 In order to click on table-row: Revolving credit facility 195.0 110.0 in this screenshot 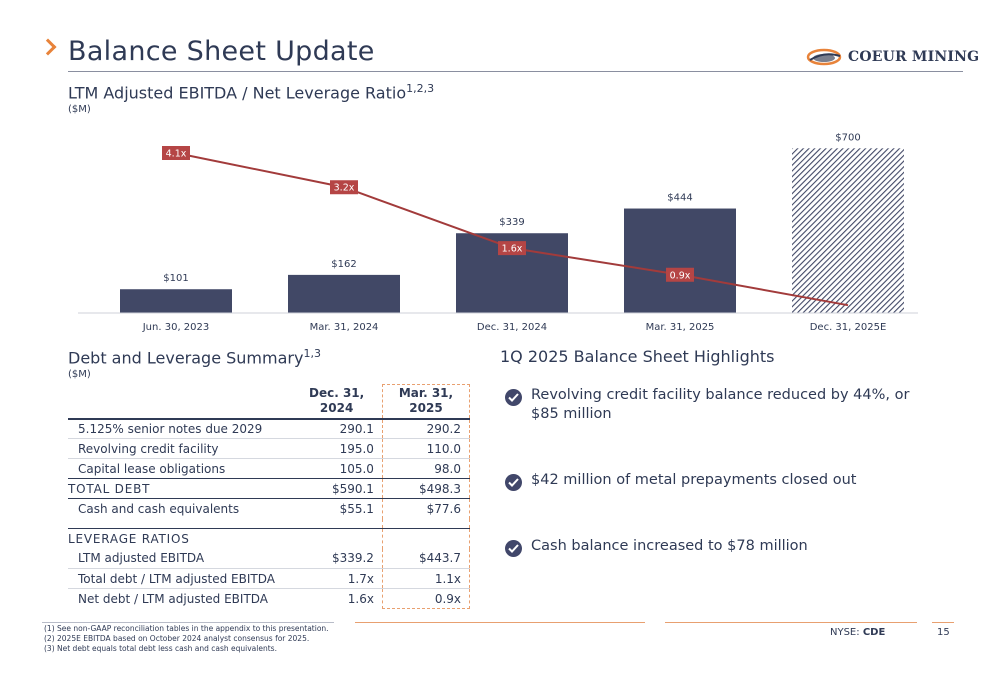, I will do `click(269, 448)`.